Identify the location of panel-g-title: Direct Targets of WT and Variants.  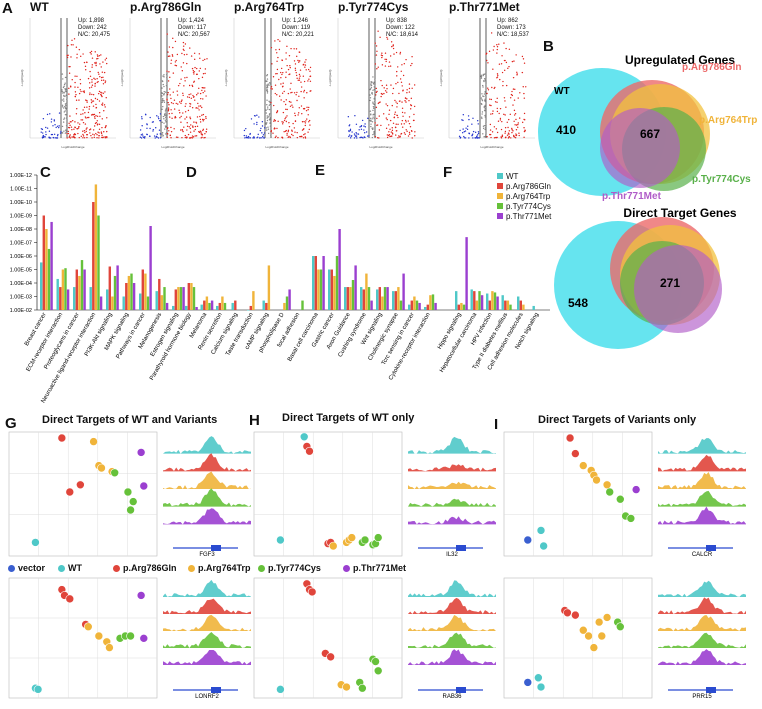
(130, 420).